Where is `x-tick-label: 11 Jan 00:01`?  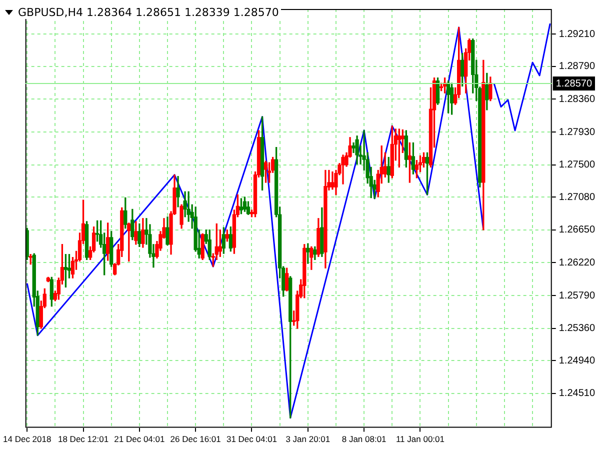
x-tick-label: 11 Jan 00:01 is located at coordinates (420, 439).